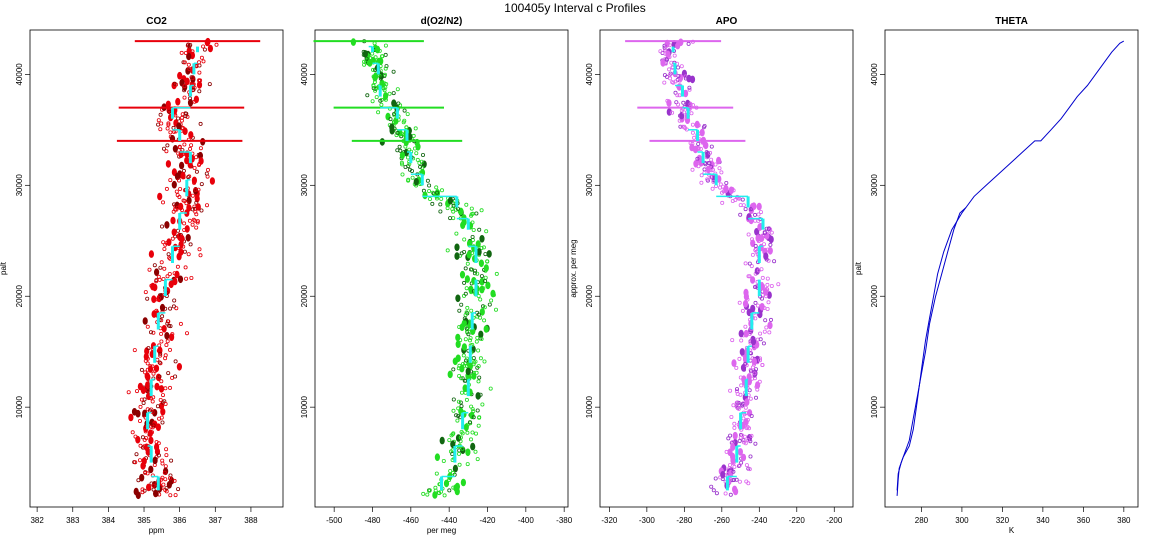  Describe the element at coordinates (589, 185) in the screenshot. I see `y-tick-label: 30000` at that location.